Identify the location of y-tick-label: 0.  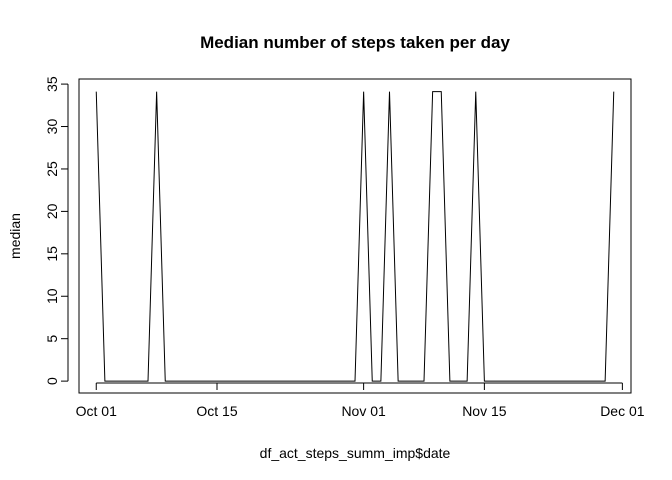
(52, 381).